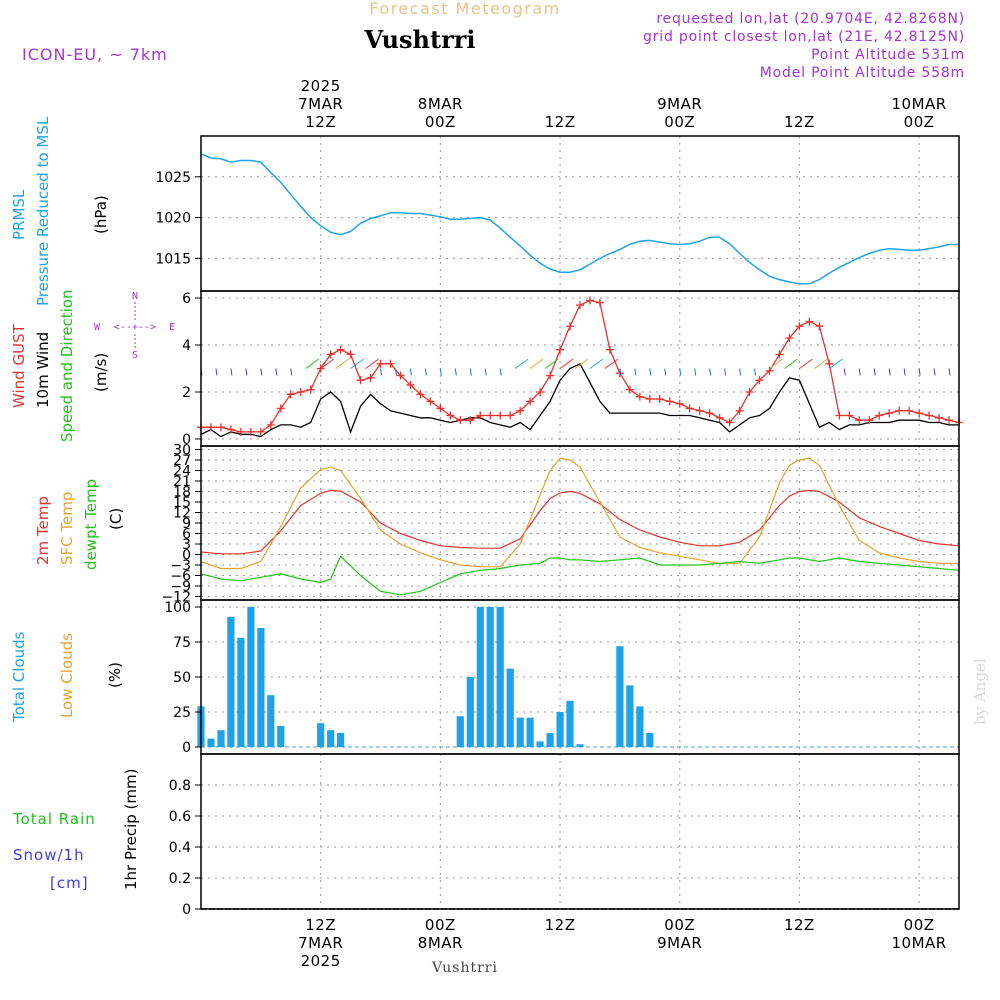 This screenshot has height=1000, width=1000. What do you see at coordinates (186, 346) in the screenshot?
I see `y-tick-label: 4` at bounding box center [186, 346].